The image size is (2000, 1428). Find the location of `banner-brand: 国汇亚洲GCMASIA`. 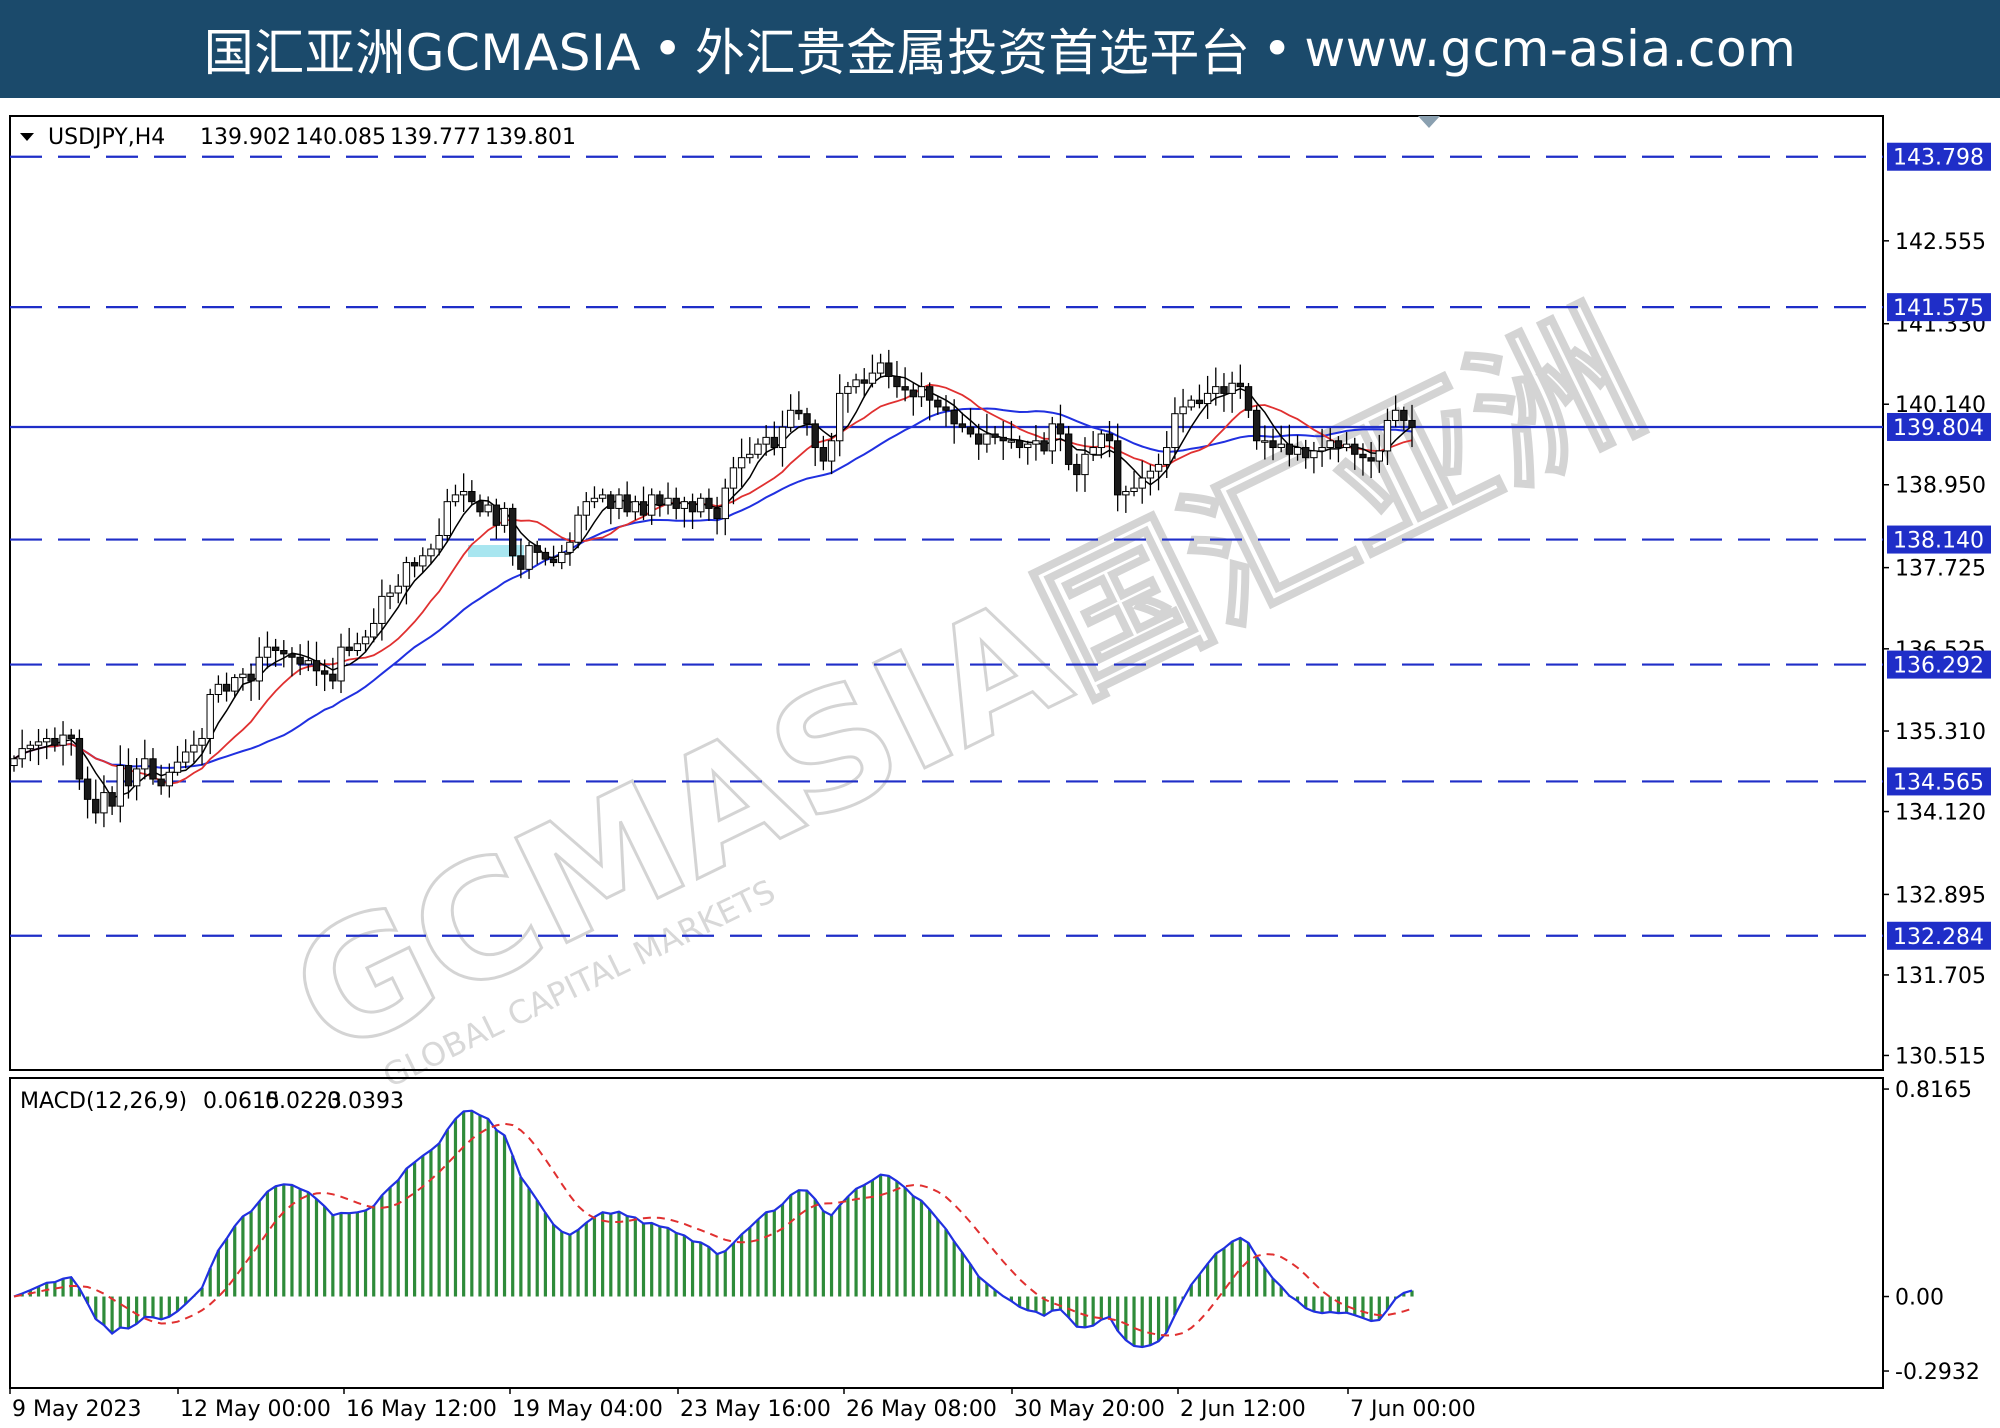

banner-brand: 国汇亚洲GCMASIA is located at coordinates (422, 53).